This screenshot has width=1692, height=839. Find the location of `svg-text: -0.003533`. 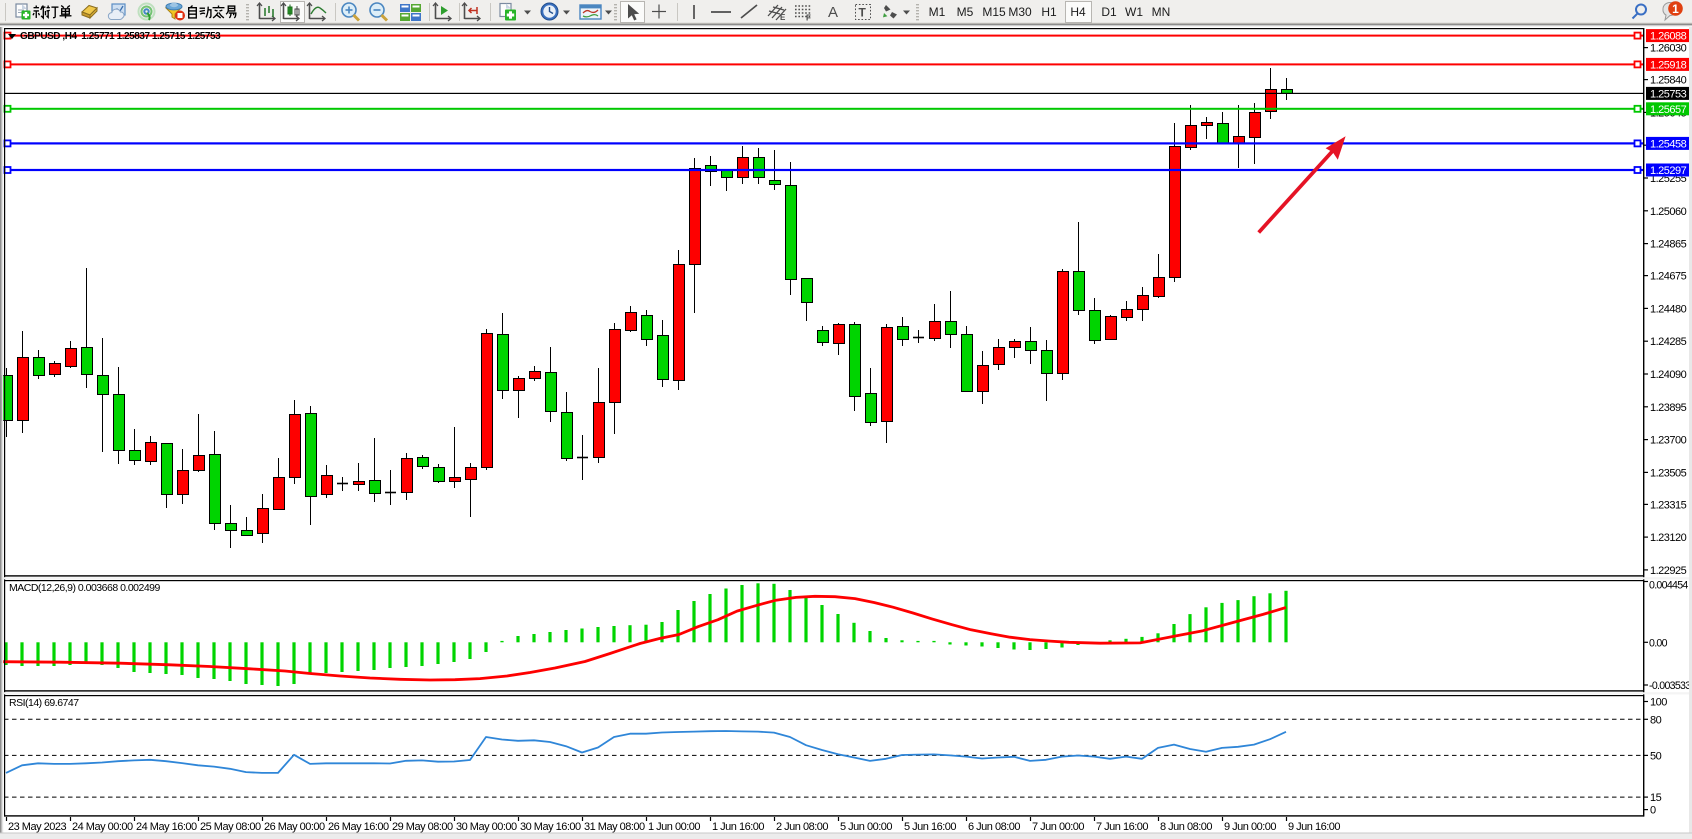

svg-text: -0.003533 is located at coordinates (1670, 686).